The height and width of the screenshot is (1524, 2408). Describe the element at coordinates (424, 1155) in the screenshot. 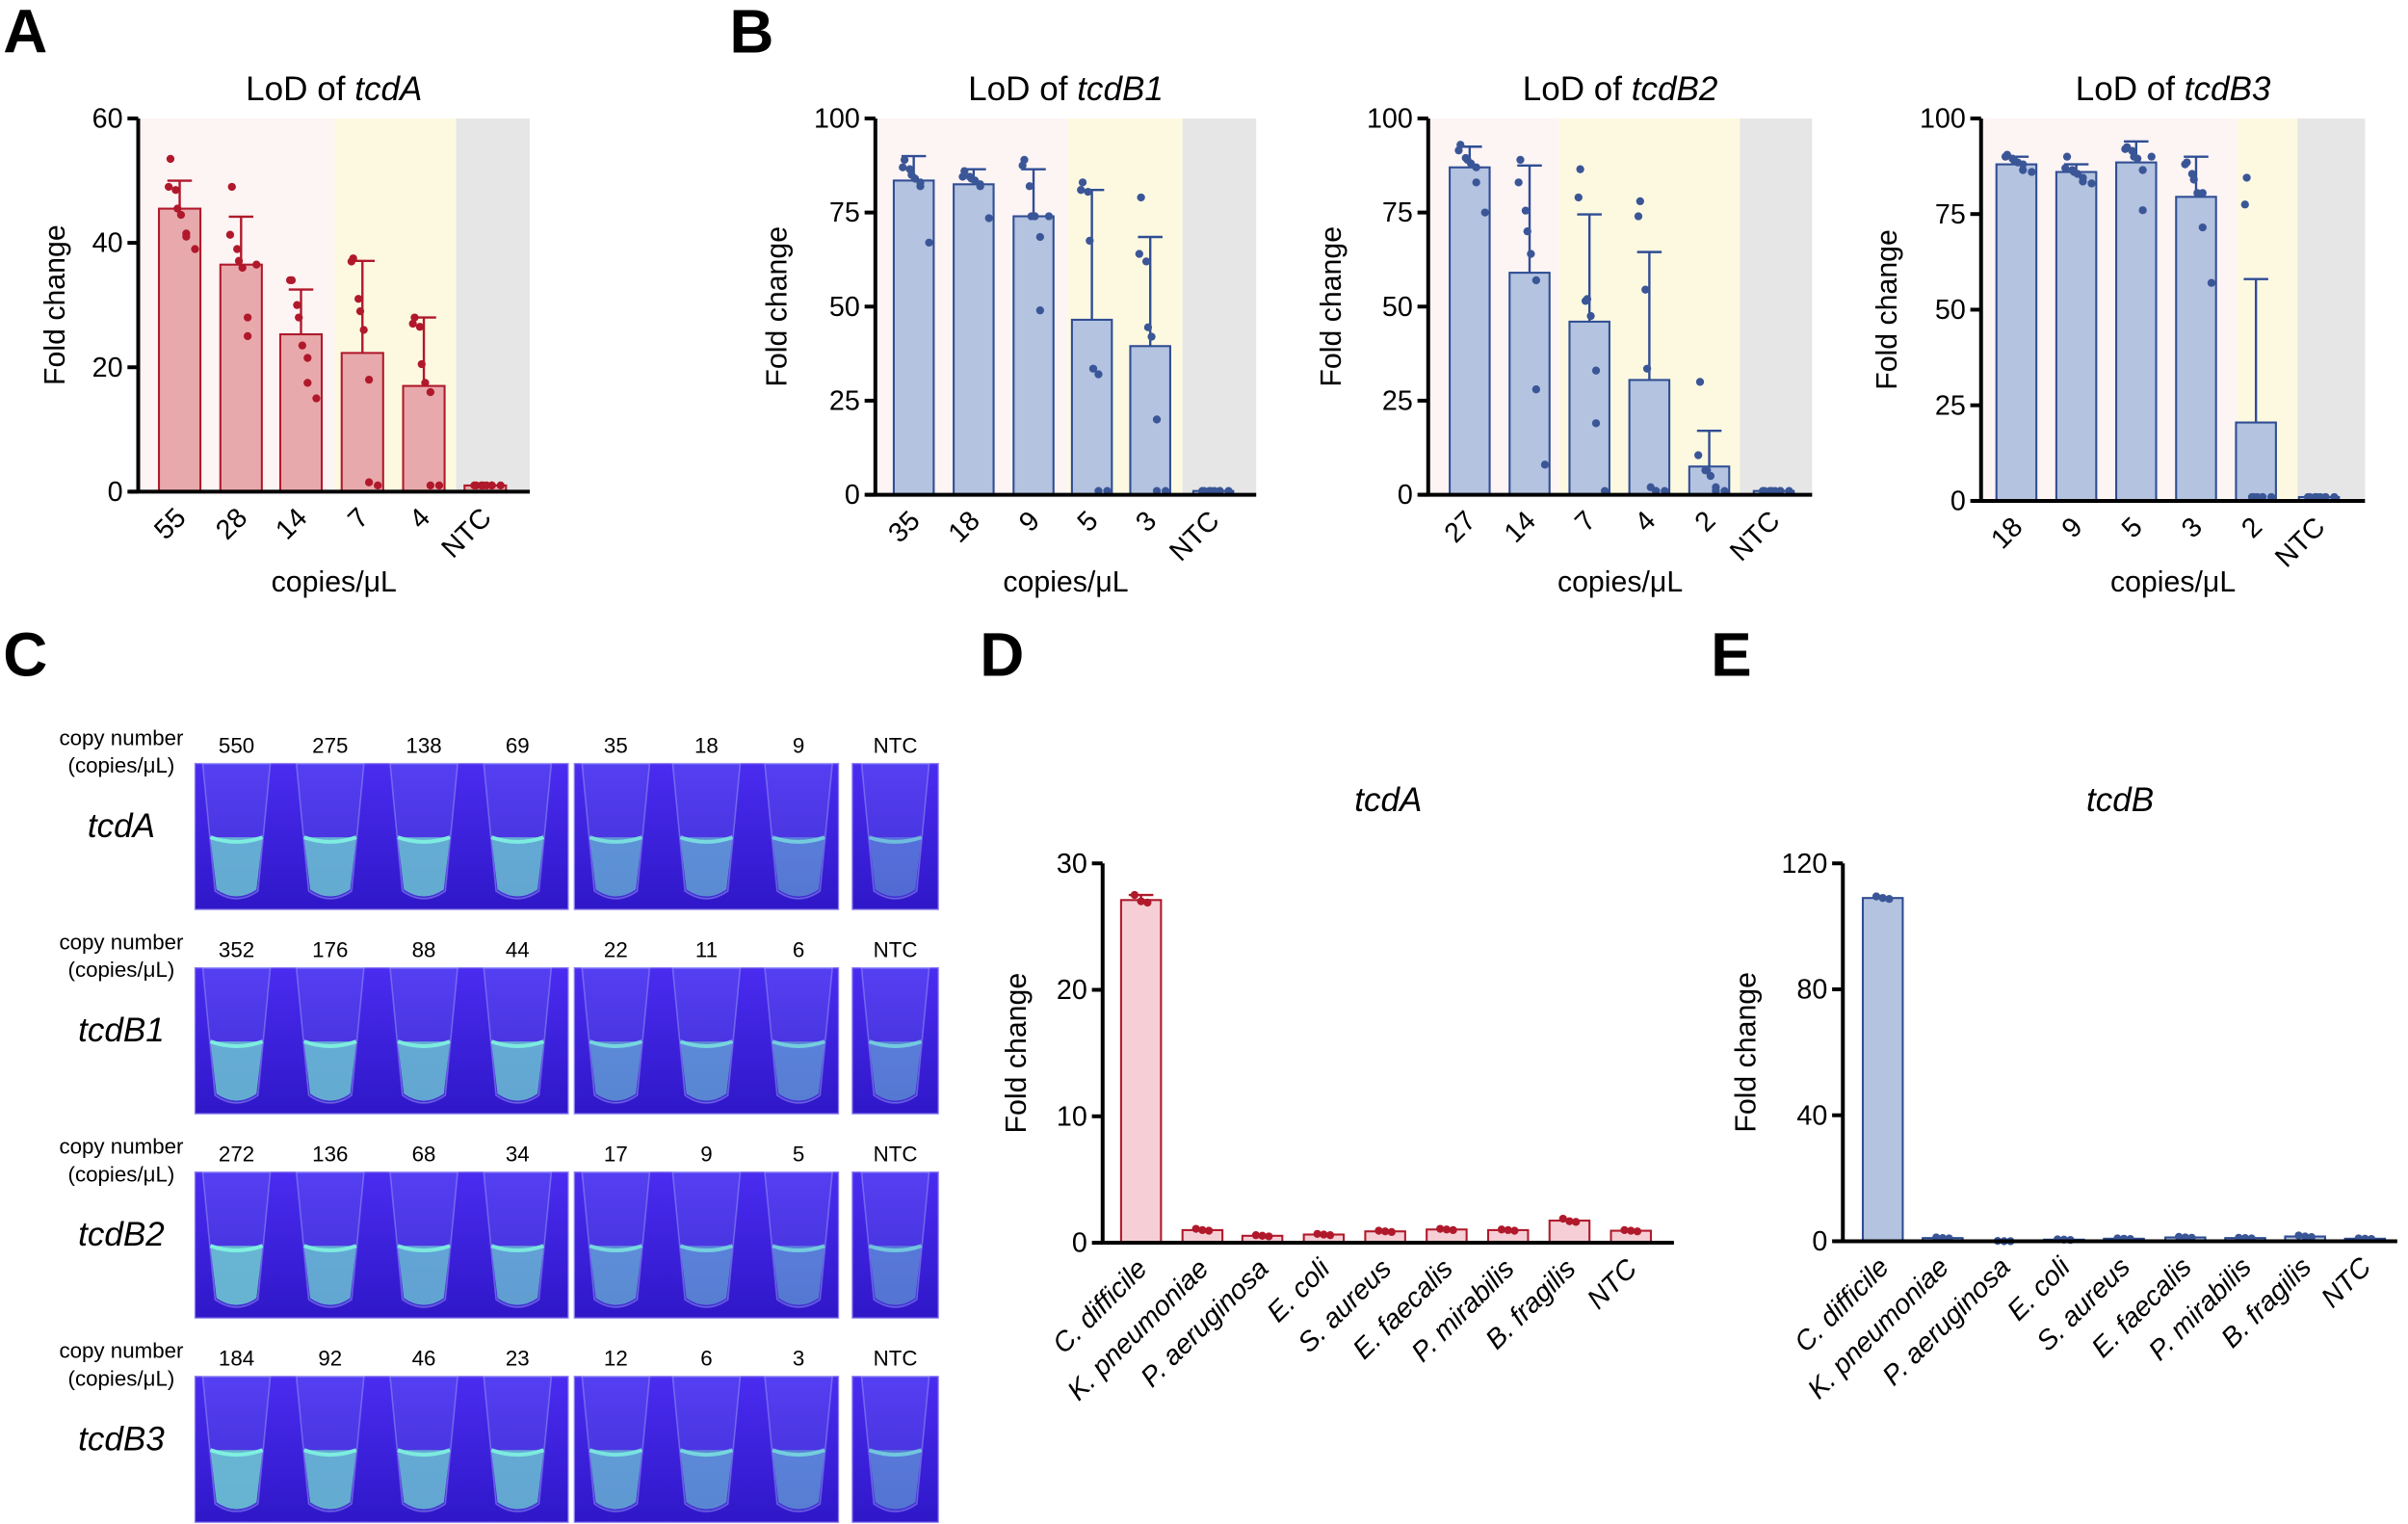

I see `copy-number-label: 68` at that location.